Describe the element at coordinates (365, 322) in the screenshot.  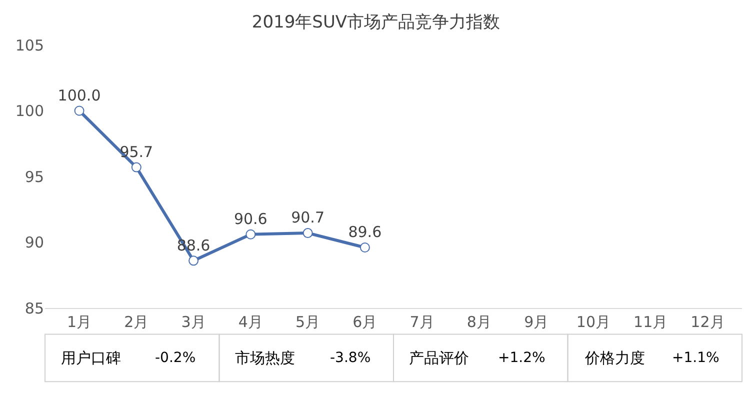
I see `x-tick-label: 6月` at that location.